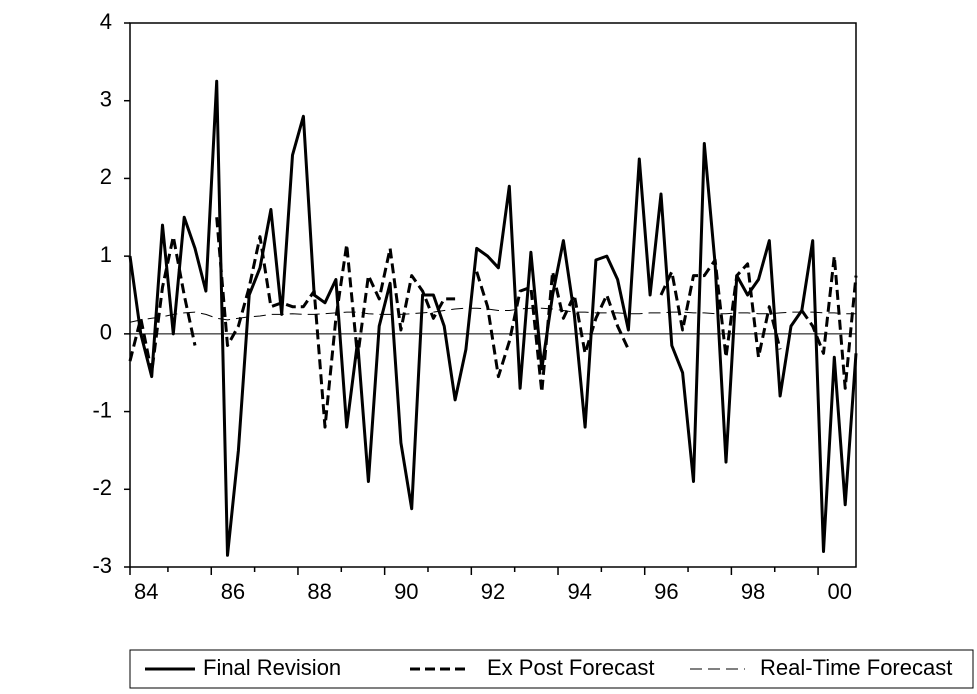 The image size is (977, 694). Describe the element at coordinates (571, 667) in the screenshot. I see `legend-label: Ex Post Forecast` at that location.